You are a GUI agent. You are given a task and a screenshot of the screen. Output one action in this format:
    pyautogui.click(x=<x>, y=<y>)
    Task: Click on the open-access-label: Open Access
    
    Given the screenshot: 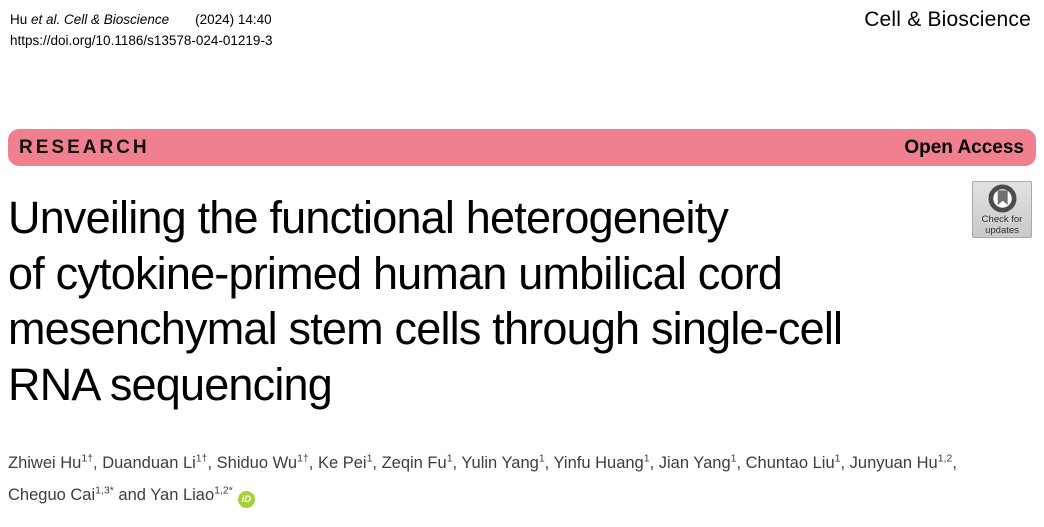 What is the action you would take?
    pyautogui.click(x=964, y=147)
    